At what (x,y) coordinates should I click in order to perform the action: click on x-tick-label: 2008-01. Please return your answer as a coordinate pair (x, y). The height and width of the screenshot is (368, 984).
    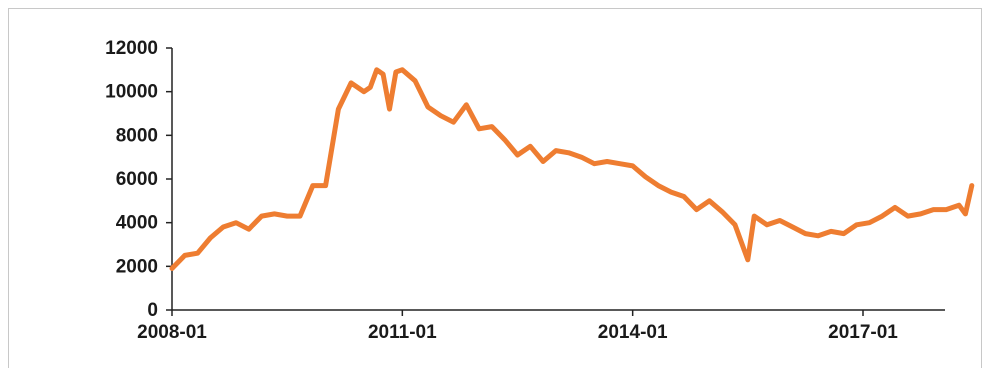
    Looking at the image, I should click on (172, 332).